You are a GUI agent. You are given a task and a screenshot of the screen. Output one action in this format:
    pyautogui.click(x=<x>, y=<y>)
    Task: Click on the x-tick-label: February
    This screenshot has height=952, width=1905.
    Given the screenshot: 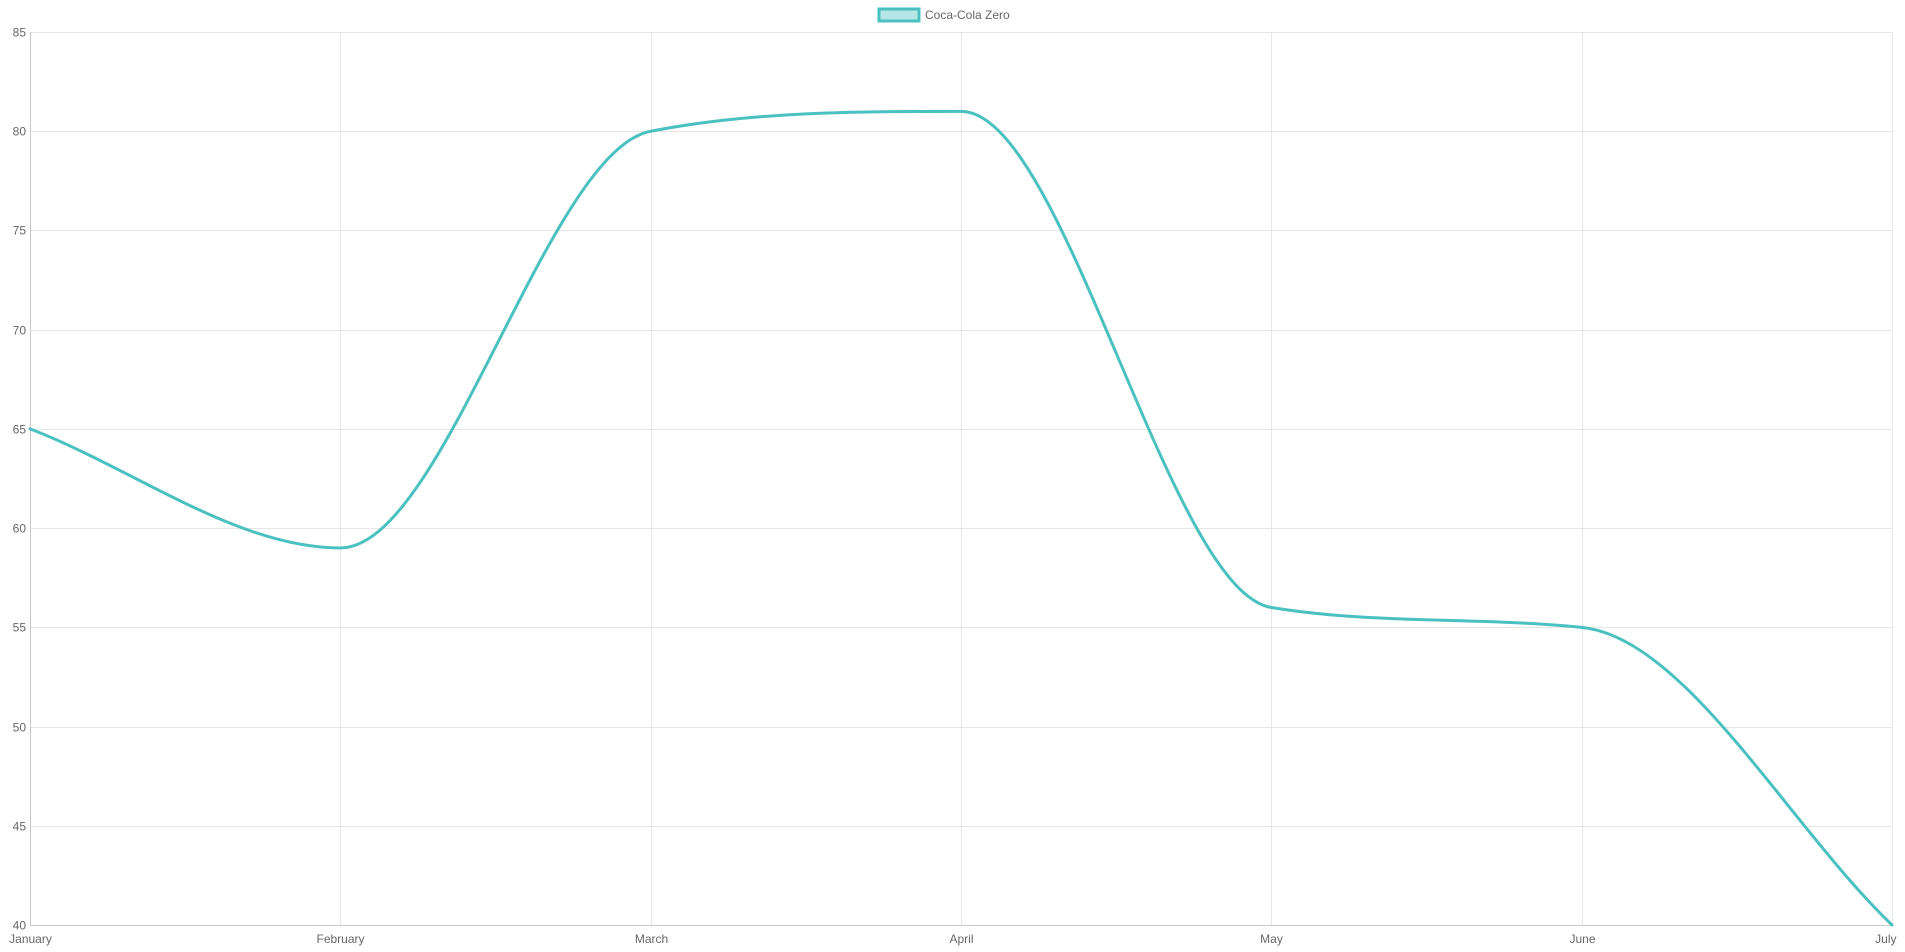 What is the action you would take?
    pyautogui.click(x=340, y=939)
    